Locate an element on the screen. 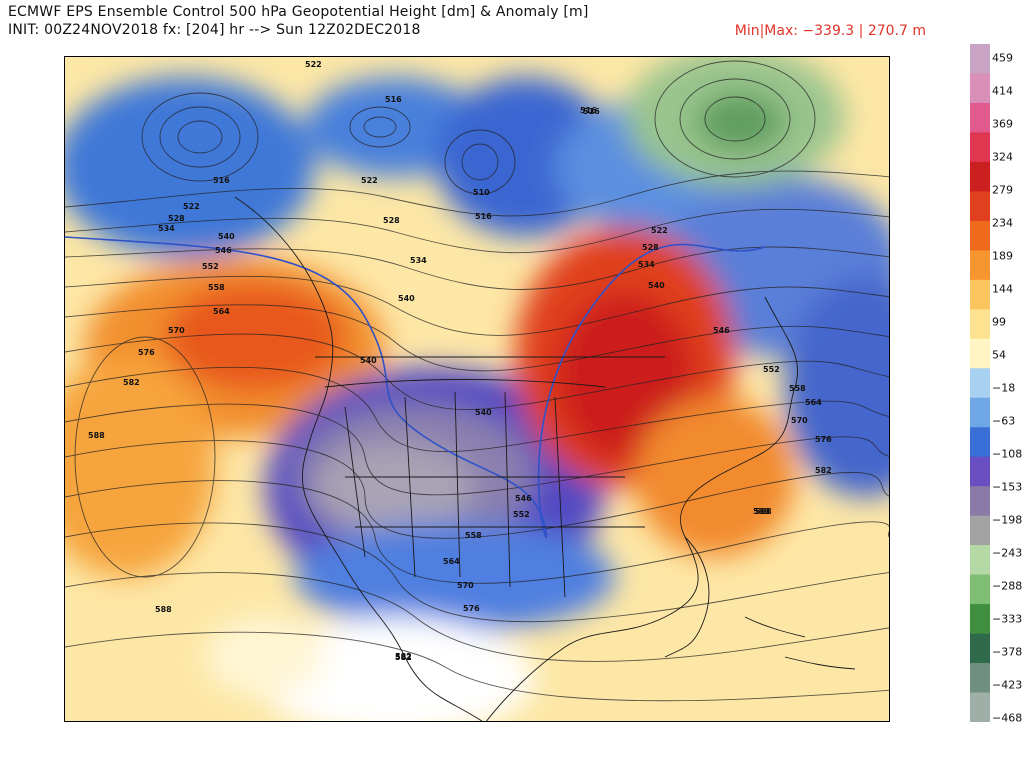 Image resolution: width=1024 pixels, height=768 pixels. colorbar-label: 54 is located at coordinates (999, 355).